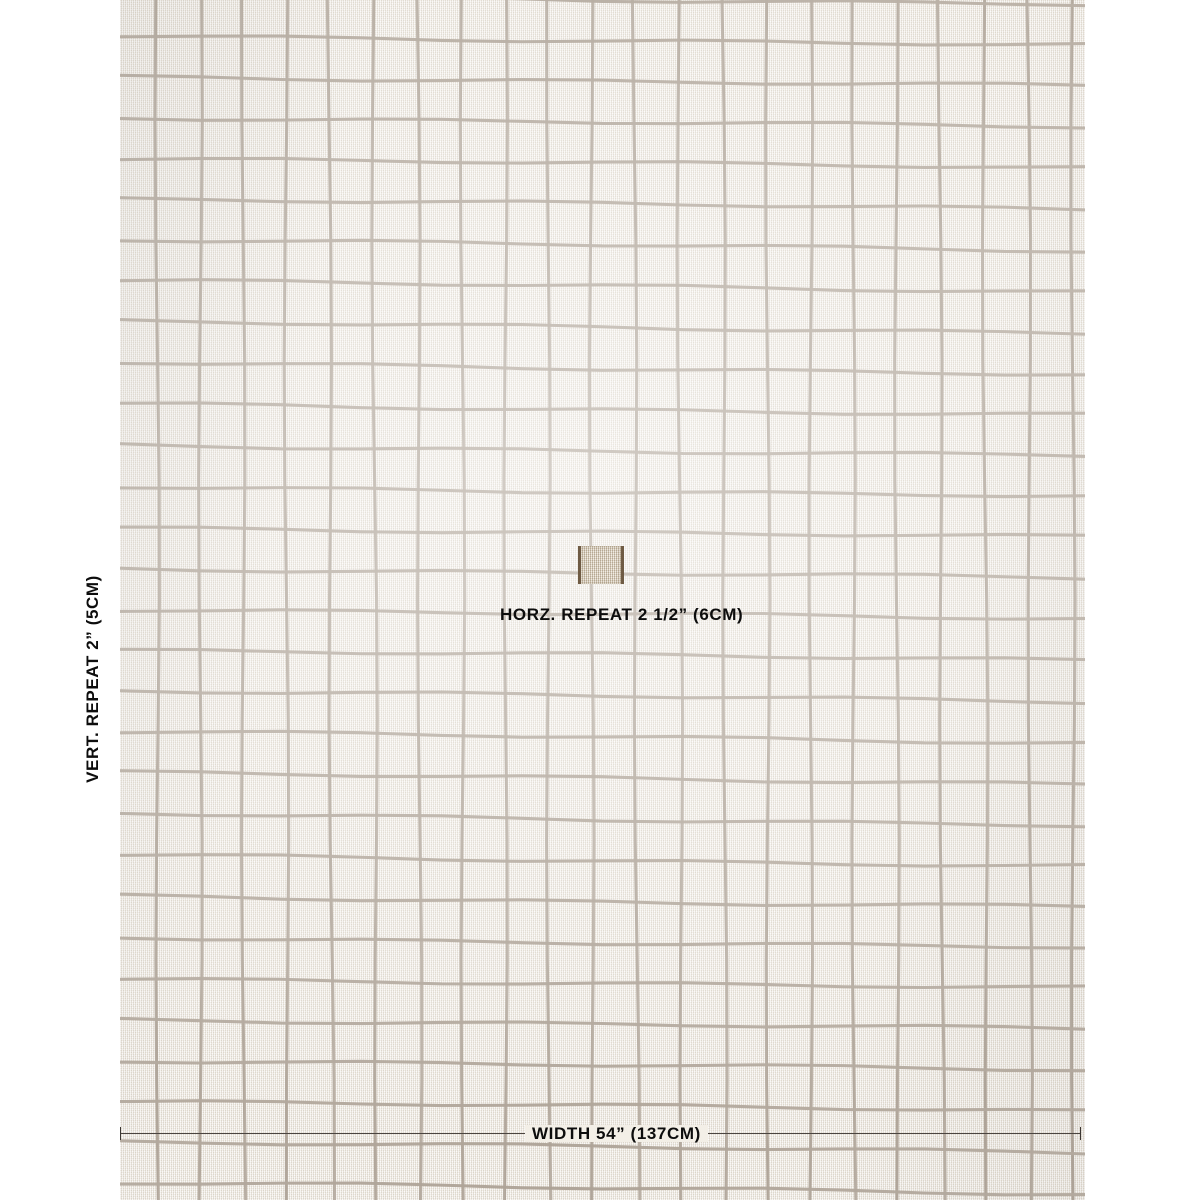 Image resolution: width=1200 pixels, height=1200 pixels. I want to click on width-rule-tick-right, so click(1080, 1133).